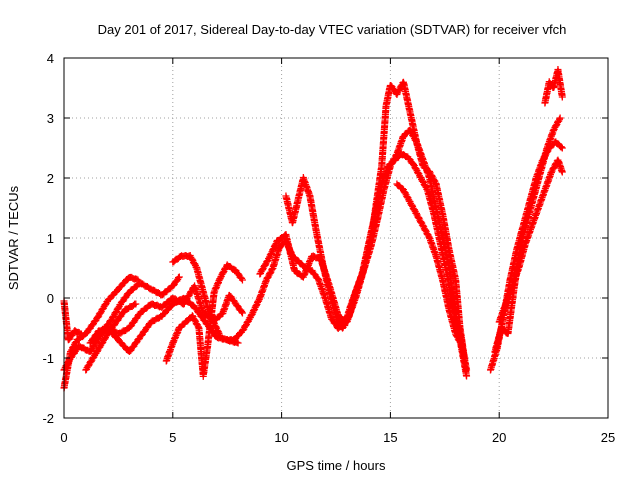  What do you see at coordinates (281, 437) in the screenshot?
I see `x-tick-label: 10` at bounding box center [281, 437].